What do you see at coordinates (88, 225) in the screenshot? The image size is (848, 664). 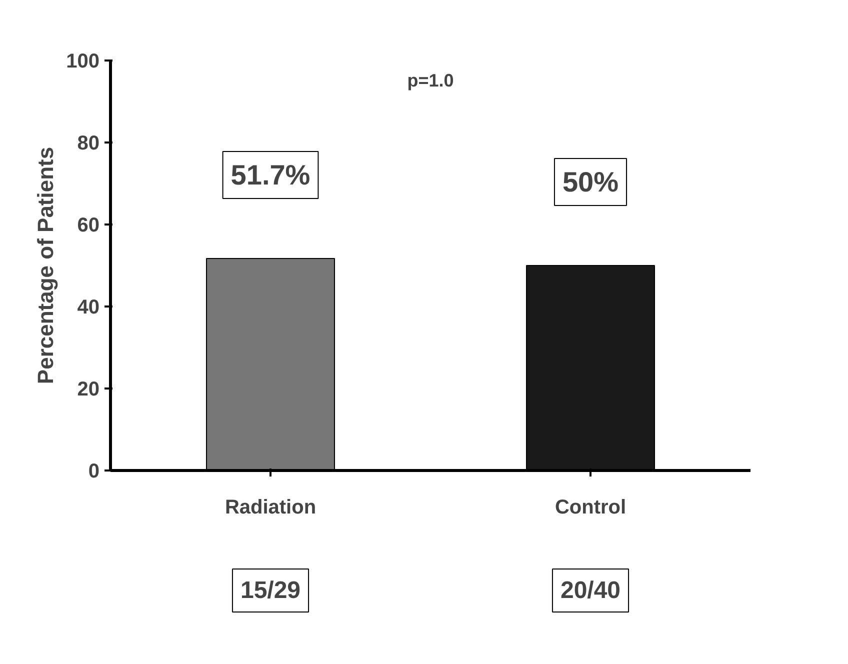 I see `y-tick-label: 60` at bounding box center [88, 225].